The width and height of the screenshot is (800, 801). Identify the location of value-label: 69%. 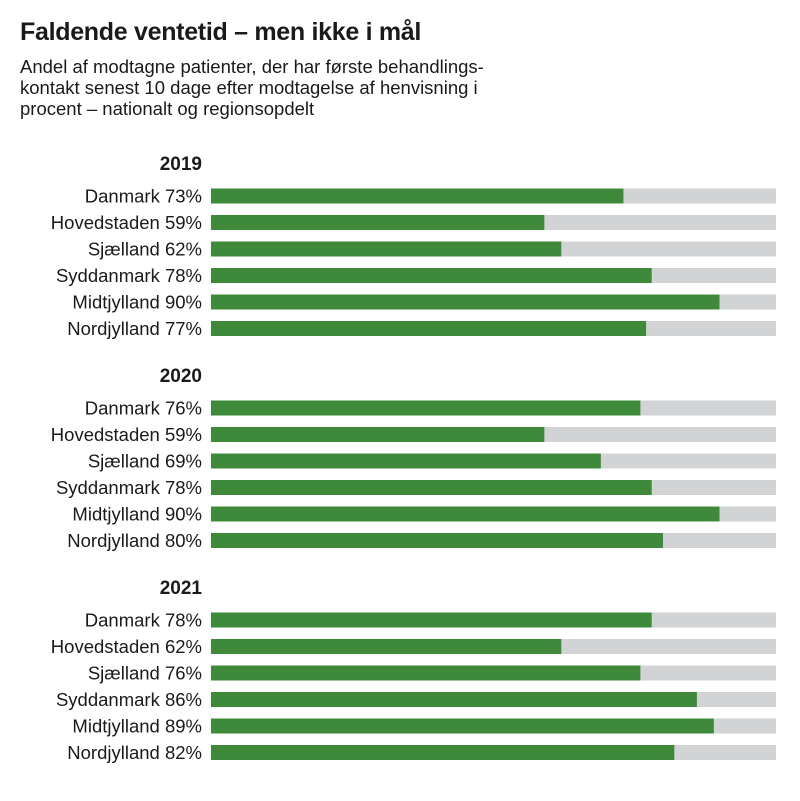
(181, 461).